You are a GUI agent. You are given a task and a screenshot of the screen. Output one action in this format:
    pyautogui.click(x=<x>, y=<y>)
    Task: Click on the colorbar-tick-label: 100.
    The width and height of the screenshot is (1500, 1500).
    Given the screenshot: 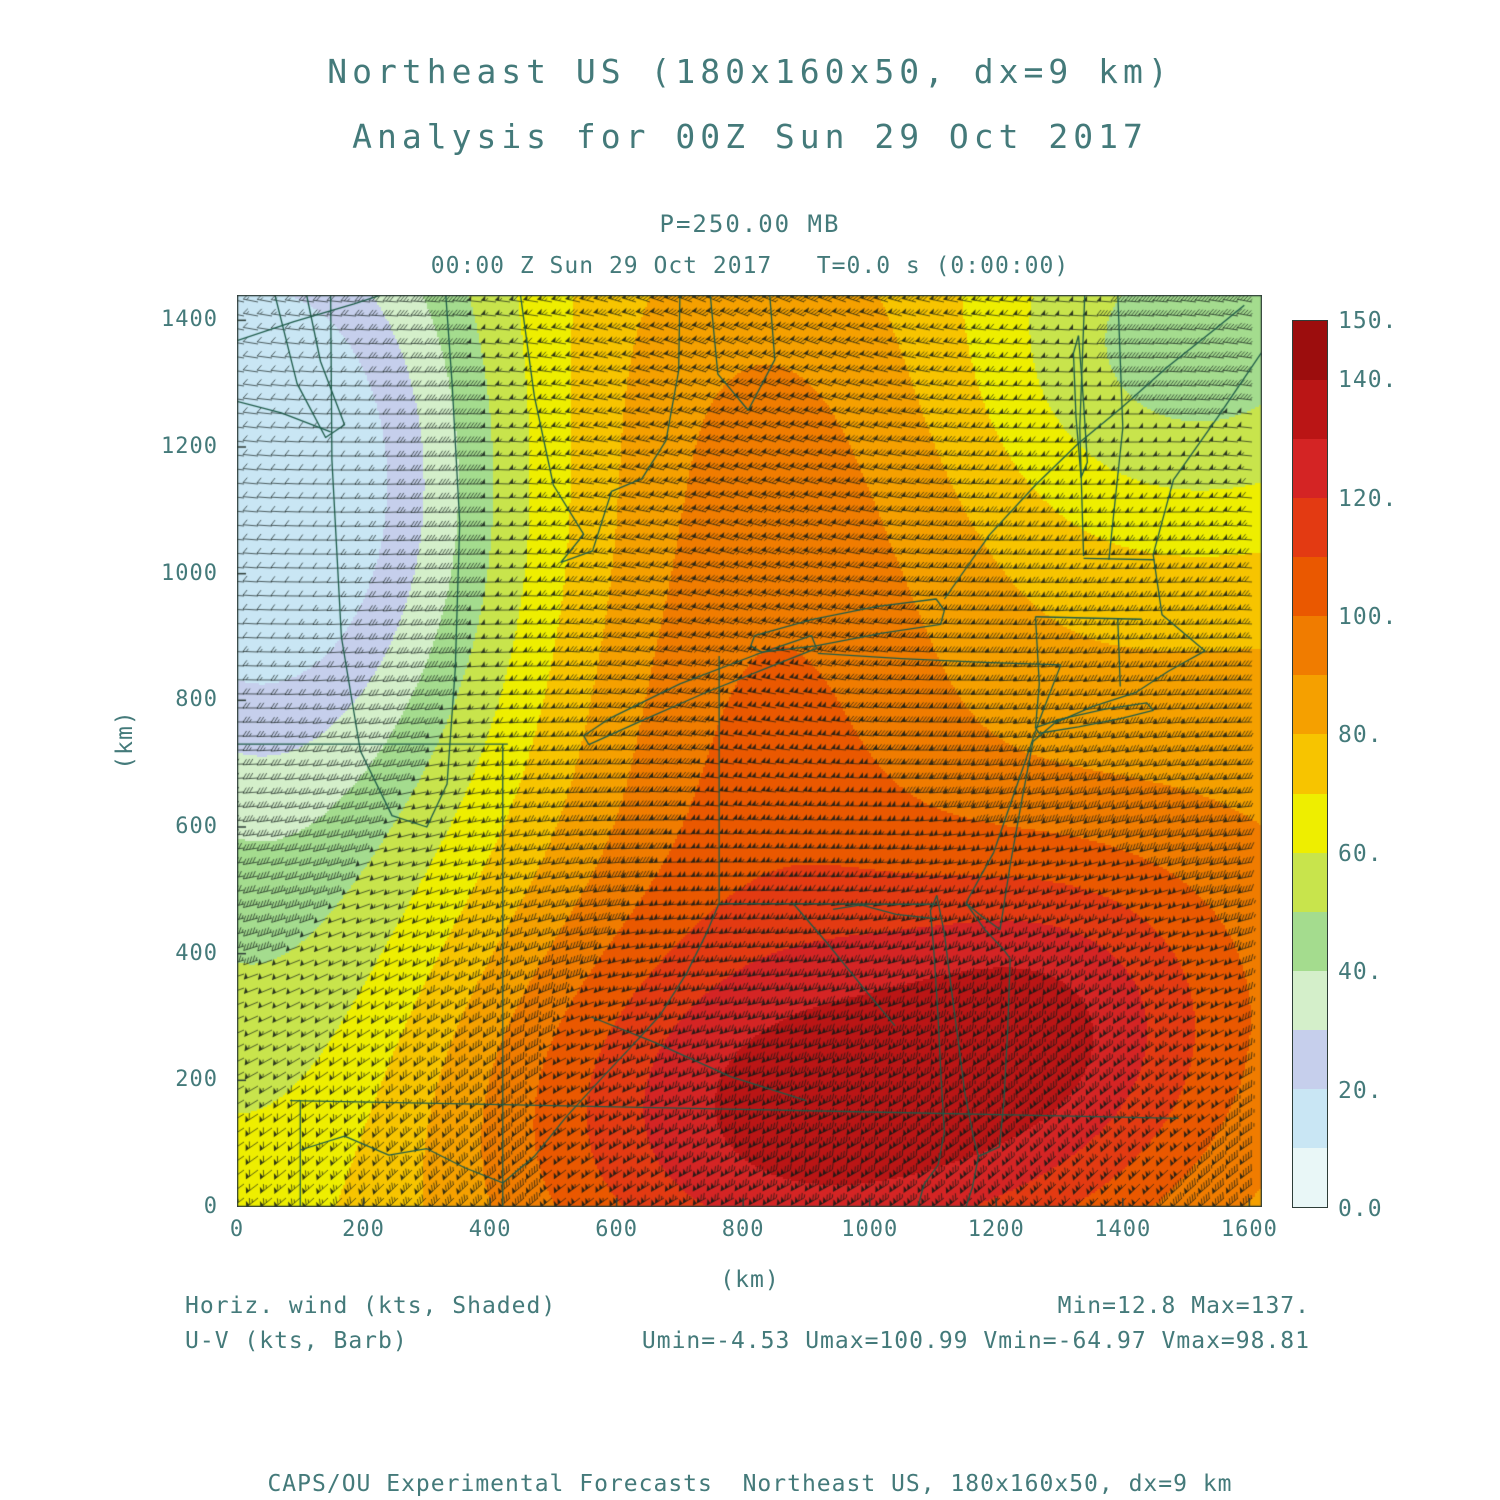 What is the action you would take?
    pyautogui.click(x=1368, y=617)
    